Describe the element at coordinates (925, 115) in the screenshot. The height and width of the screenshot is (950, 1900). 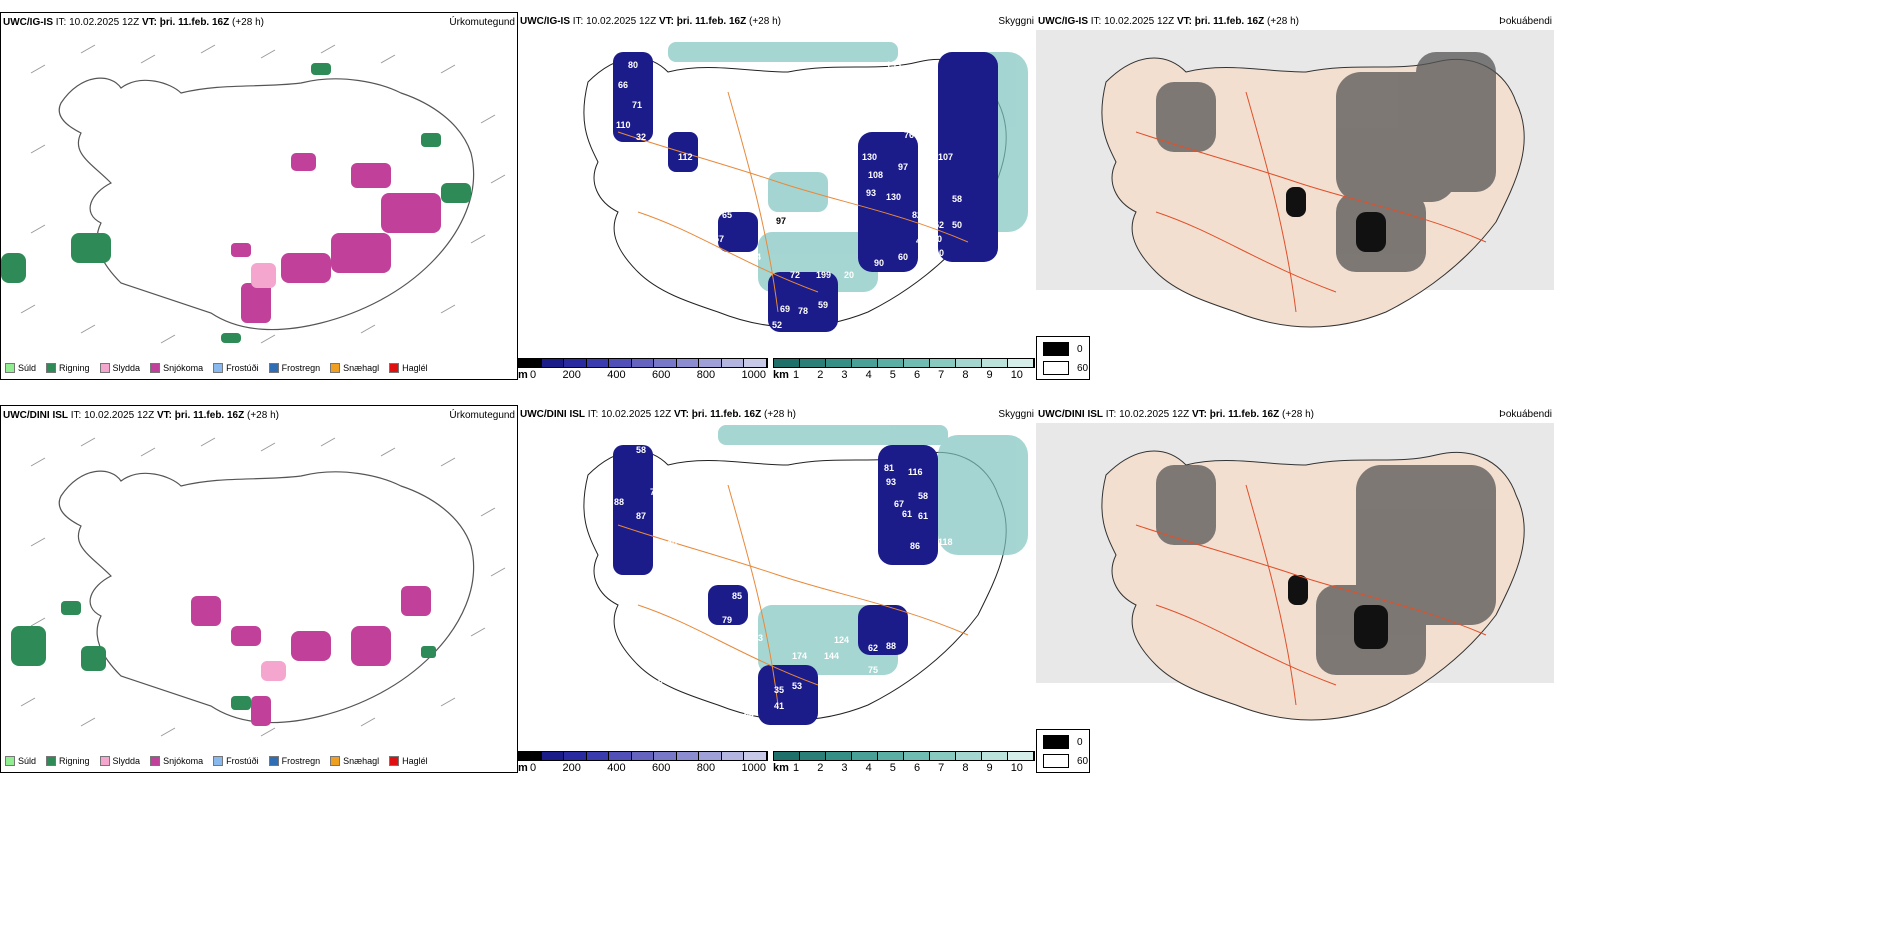
I see `ceiling-label: 55` at that location.